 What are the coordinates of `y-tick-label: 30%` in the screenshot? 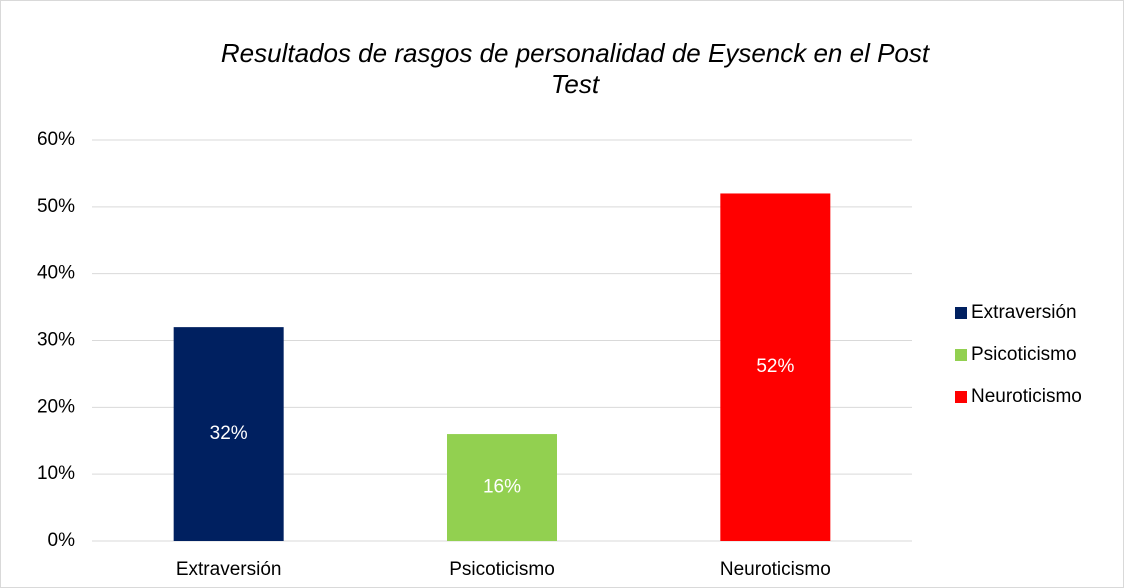 It's located at (56, 340).